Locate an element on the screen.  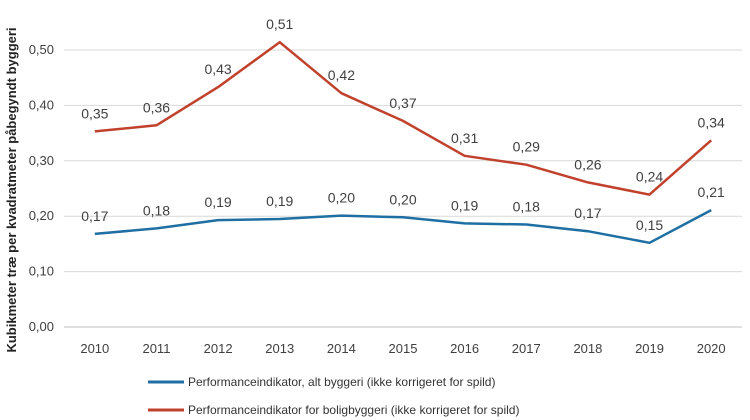
x-tick-label: 2012 is located at coordinates (218, 348).